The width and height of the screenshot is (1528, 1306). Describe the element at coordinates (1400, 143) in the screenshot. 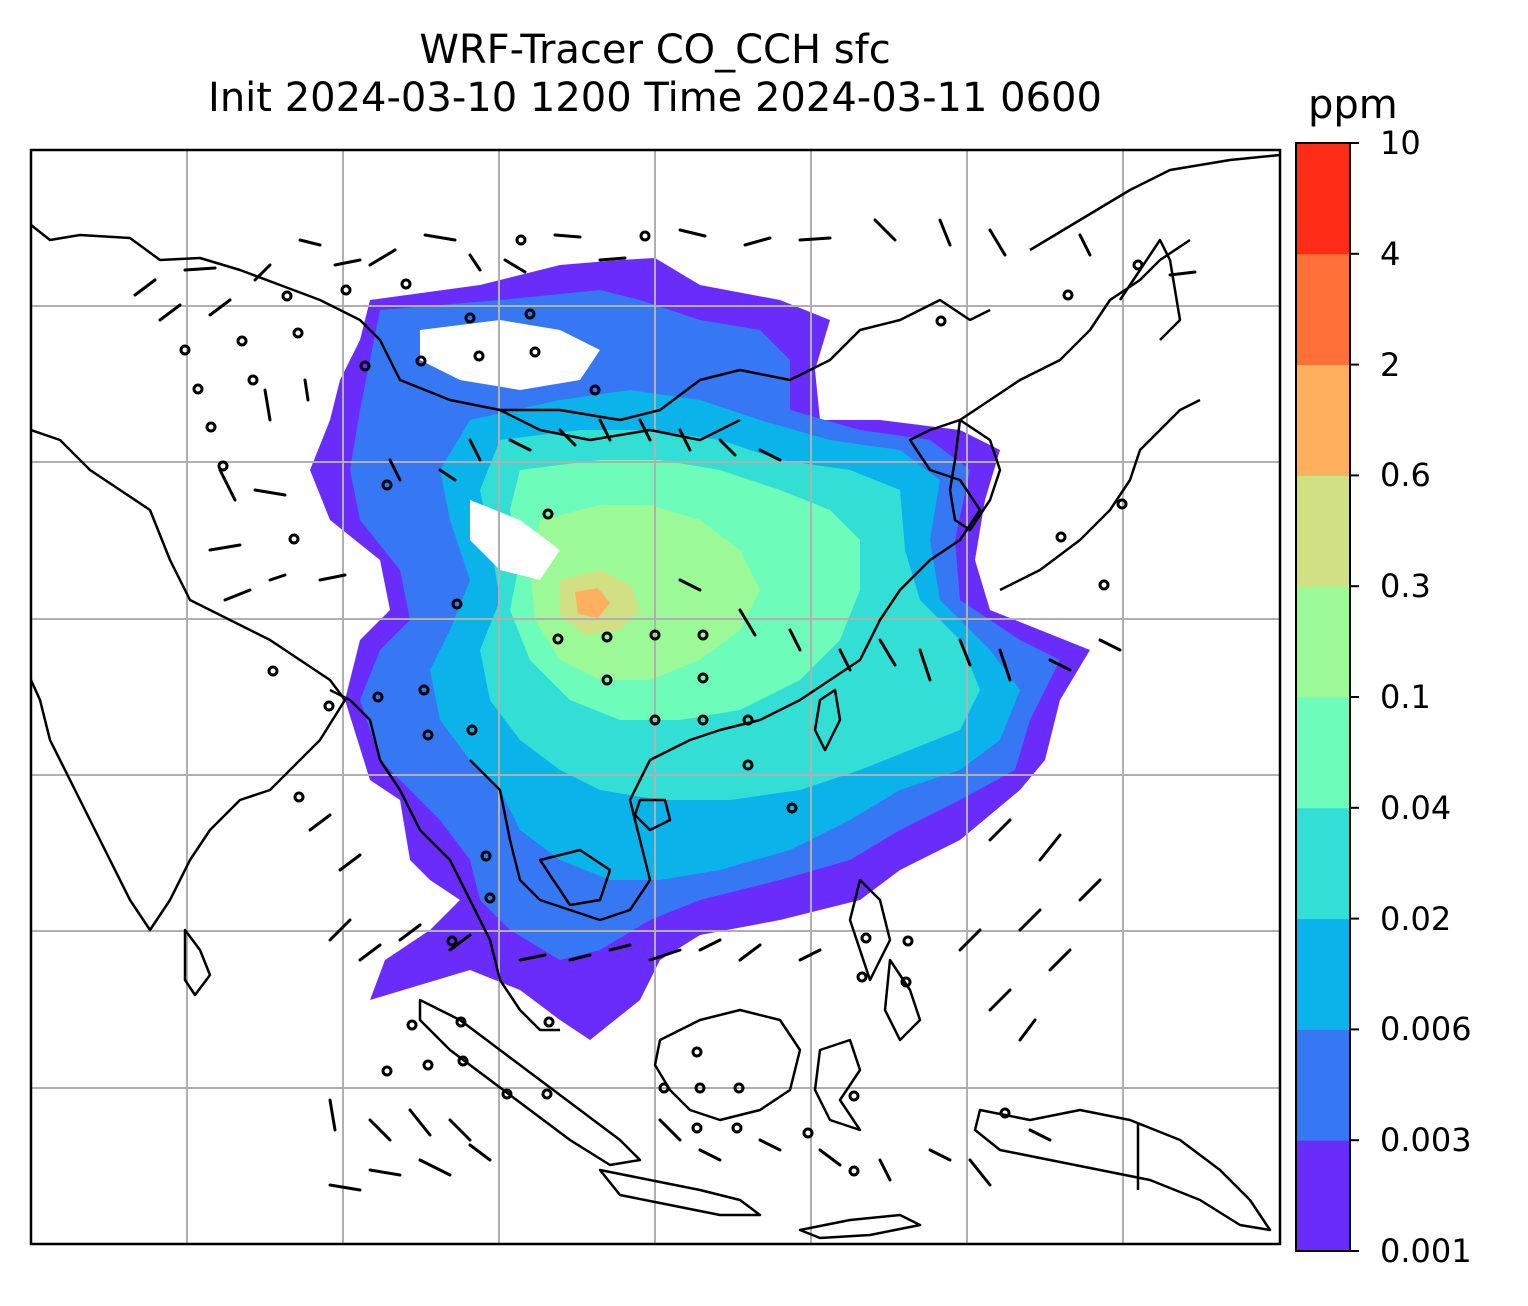

I see `colorbar-tick-label: 10` at that location.